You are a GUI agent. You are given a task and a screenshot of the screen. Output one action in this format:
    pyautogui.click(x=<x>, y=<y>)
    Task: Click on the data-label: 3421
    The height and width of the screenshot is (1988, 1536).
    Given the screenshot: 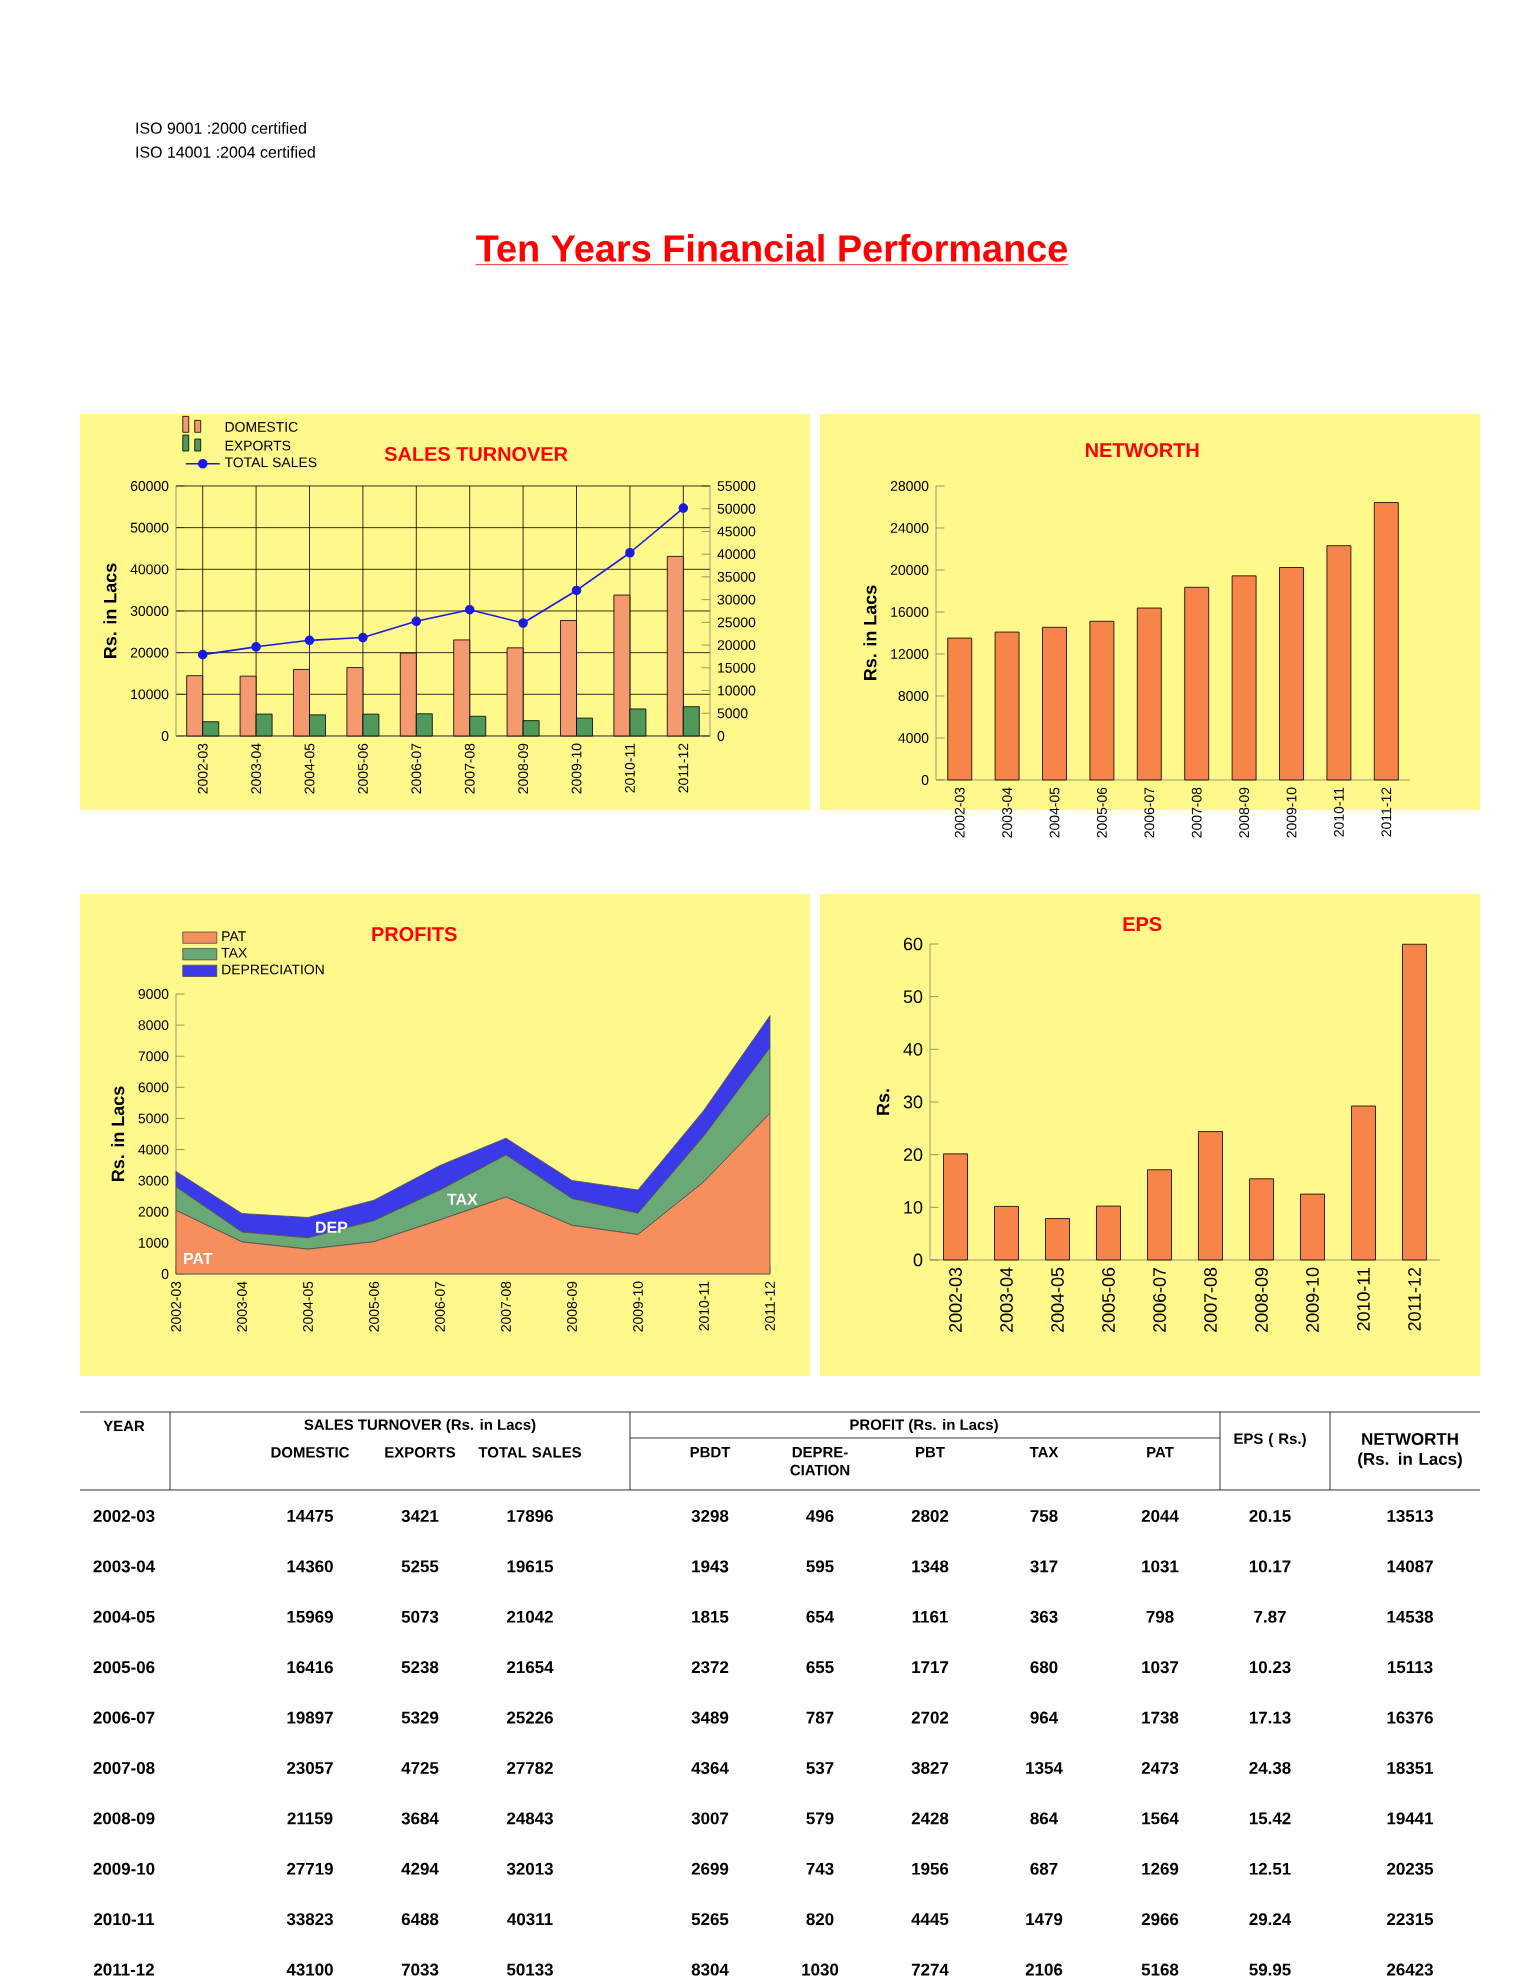 What is the action you would take?
    pyautogui.click(x=420, y=1515)
    